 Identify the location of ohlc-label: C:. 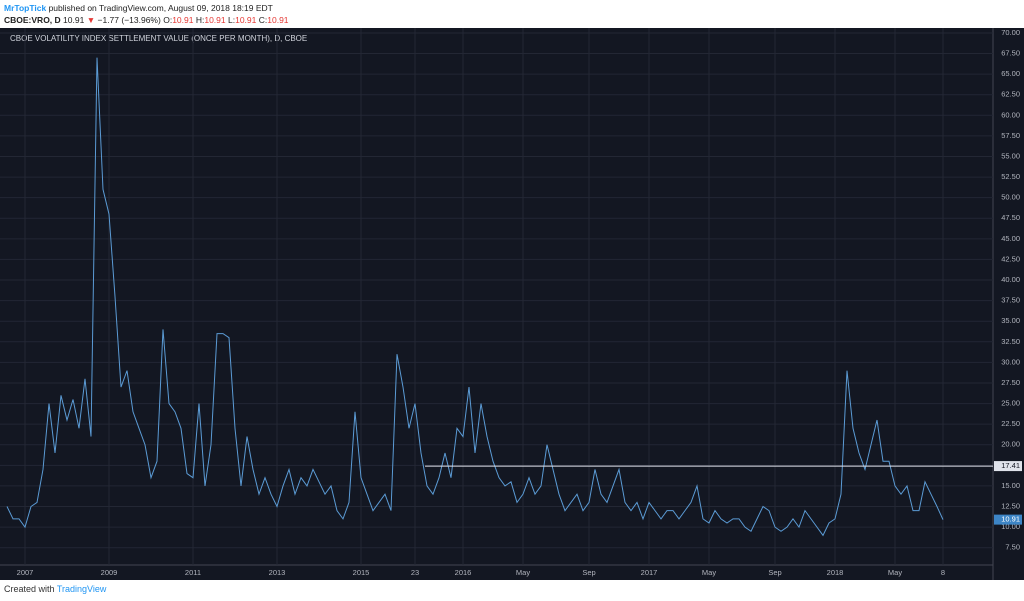
(263, 20).